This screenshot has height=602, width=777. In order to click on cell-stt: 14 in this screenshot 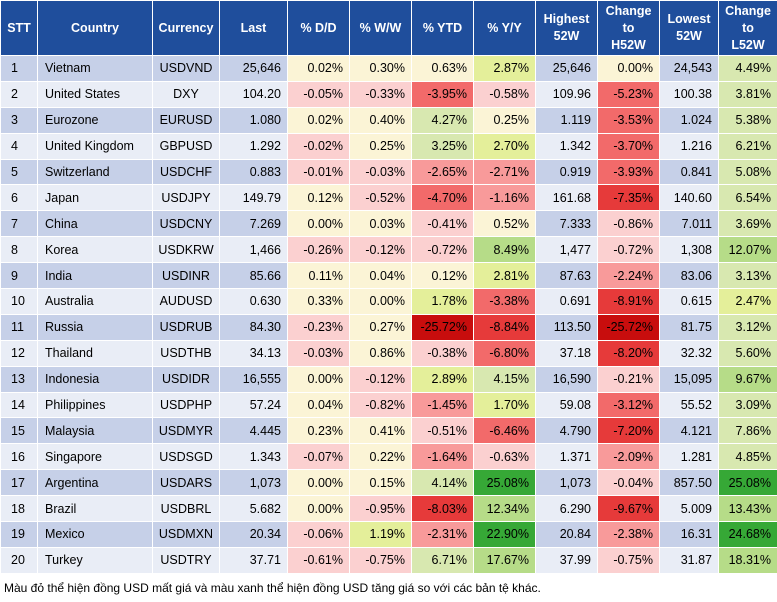, I will do `click(19, 405)`.